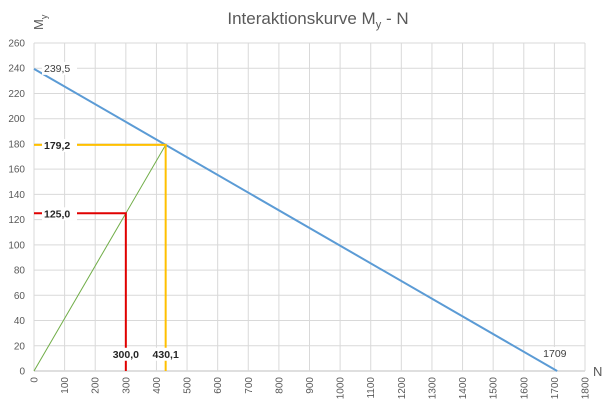 Image resolution: width=612 pixels, height=411 pixels. Describe the element at coordinates (586, 388) in the screenshot. I see `x-tick-label: 1800` at that location.